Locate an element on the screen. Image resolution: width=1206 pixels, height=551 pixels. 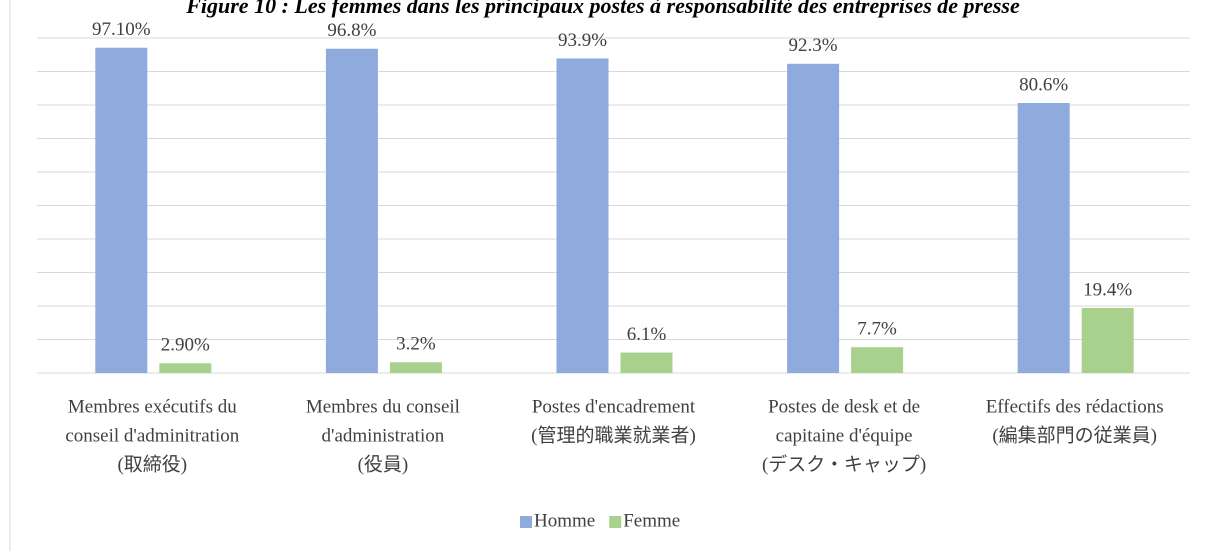
data-label: 97.10% is located at coordinates (121, 29).